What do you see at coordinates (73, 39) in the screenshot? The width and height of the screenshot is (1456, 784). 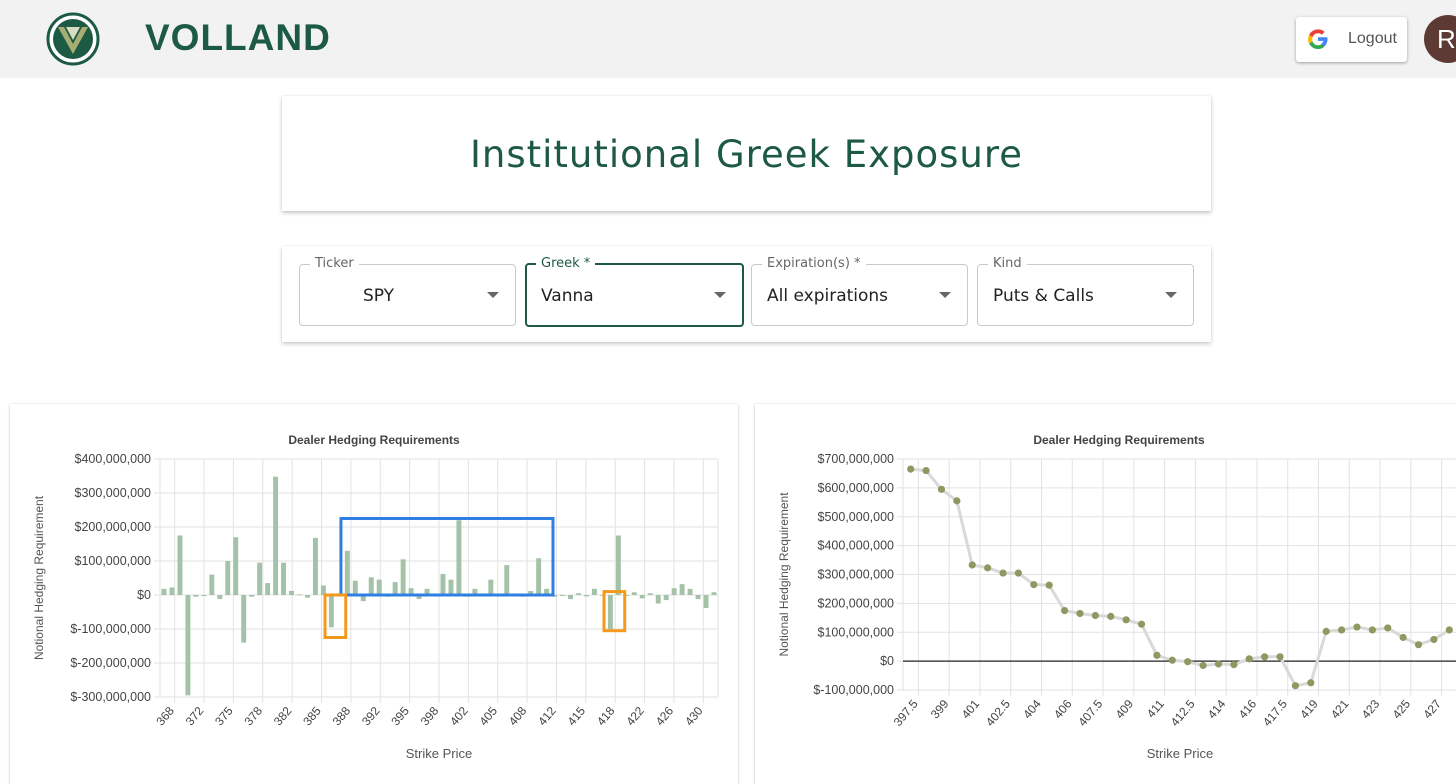 I see `volland-logo-icon` at bounding box center [73, 39].